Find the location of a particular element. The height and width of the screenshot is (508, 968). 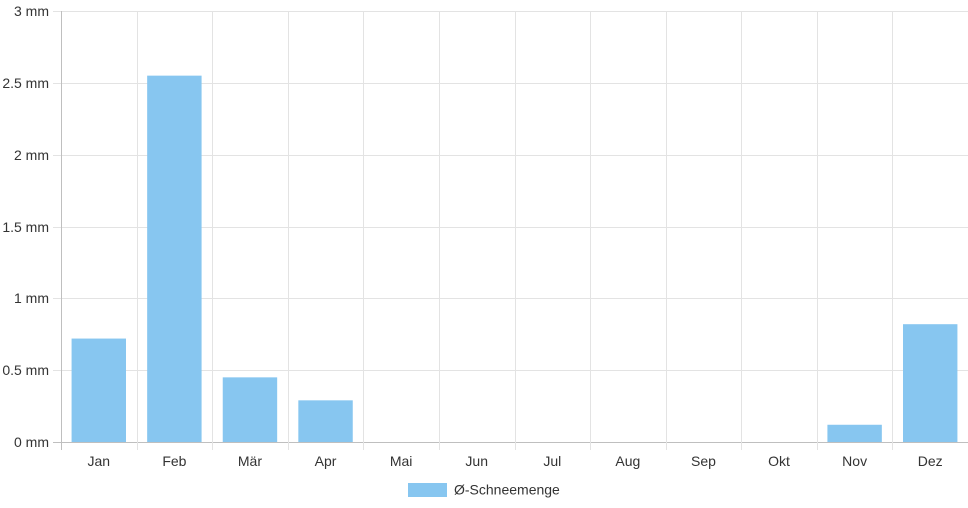

x-tick-label: Mai is located at coordinates (401, 461).